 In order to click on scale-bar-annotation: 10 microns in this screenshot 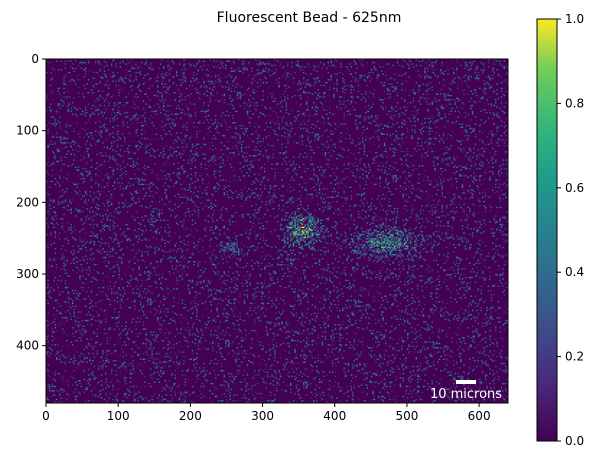, I will do `click(466, 391)`.